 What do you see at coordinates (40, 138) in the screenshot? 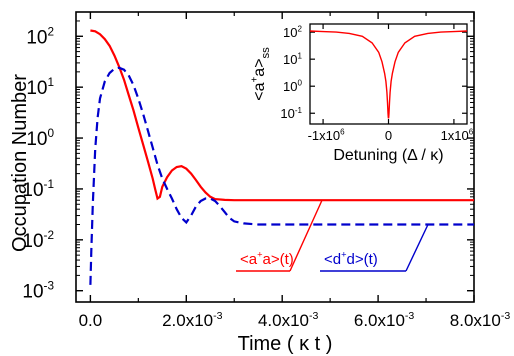
I see `y-tick-label: 10⁰` at bounding box center [40, 138].